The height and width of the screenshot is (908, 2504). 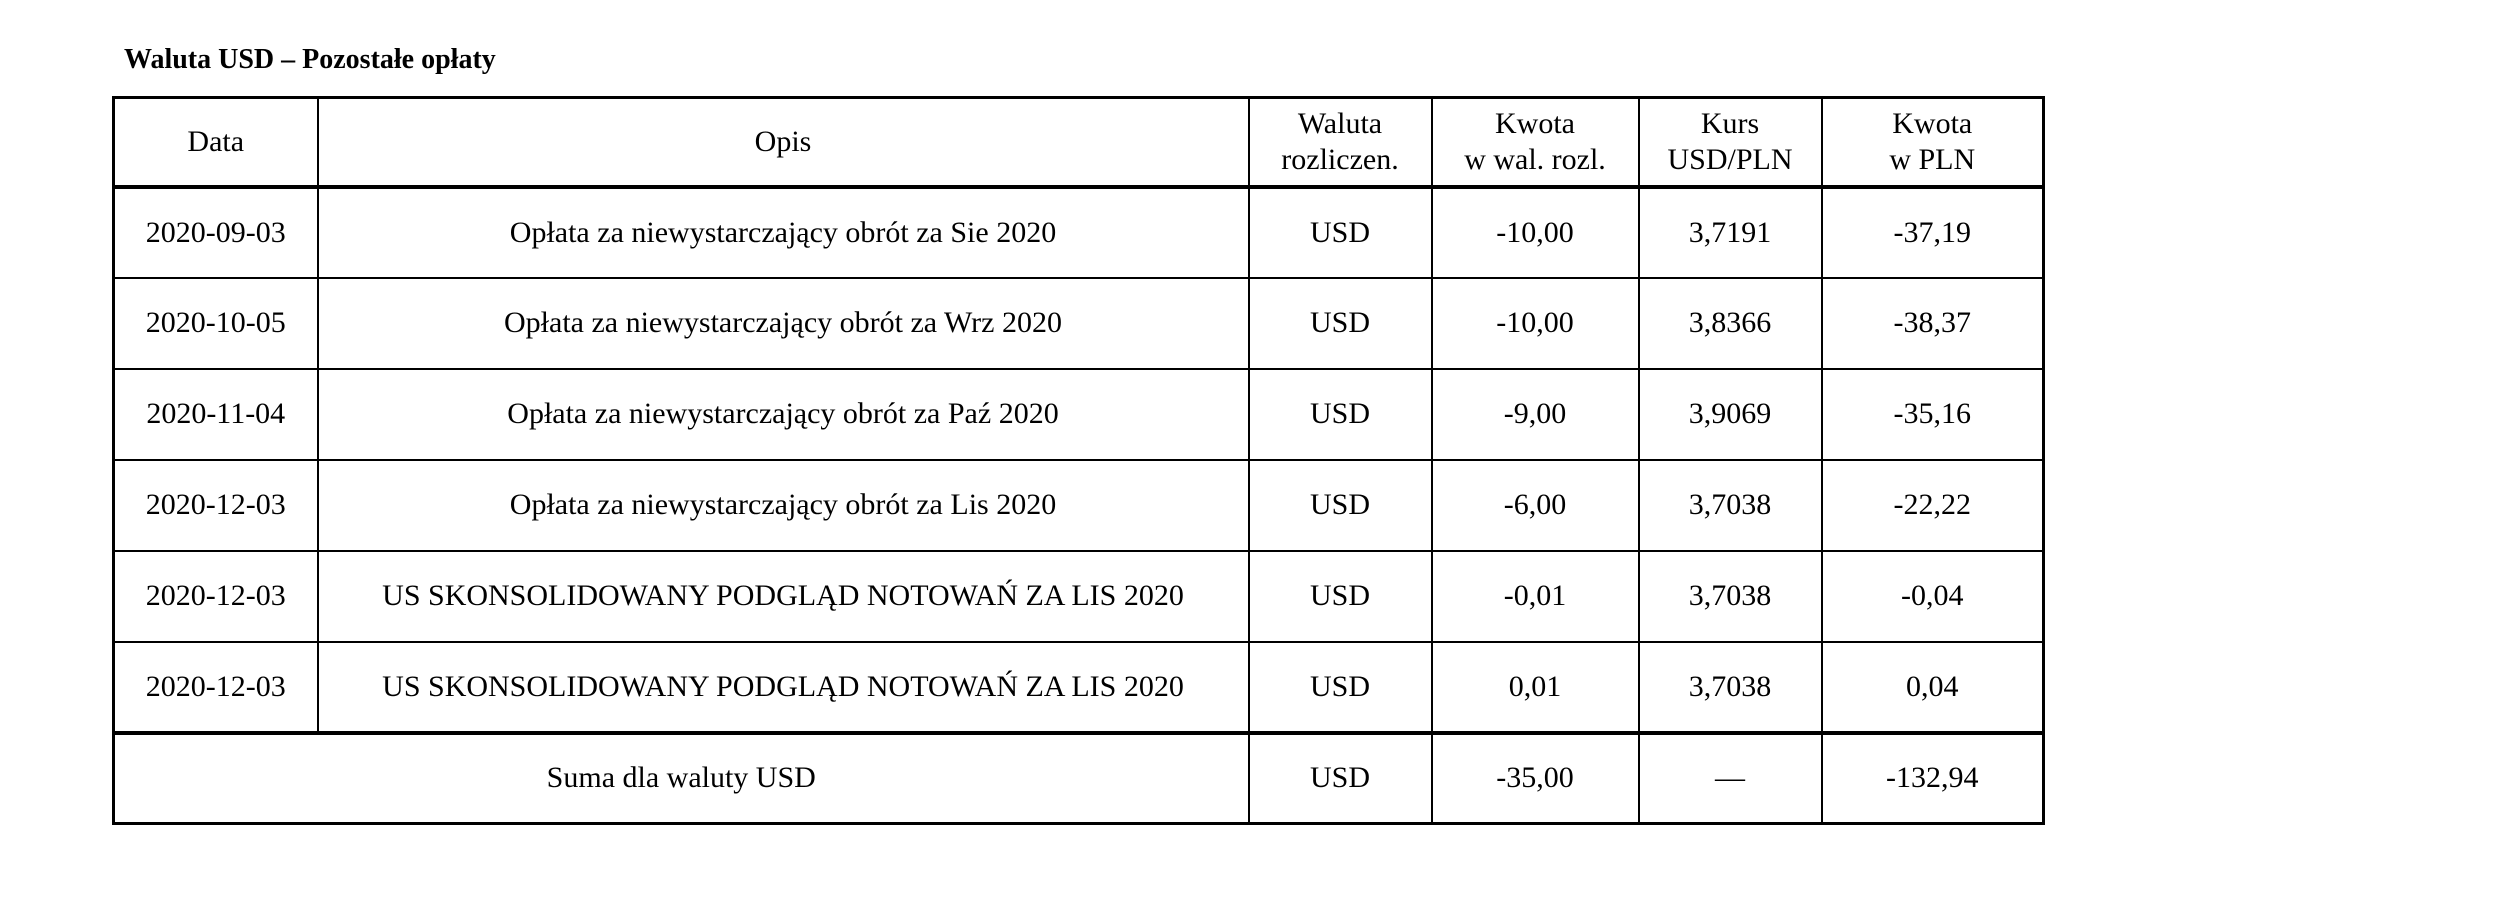 I want to click on header-line: Waluta, so click(x=1340, y=123).